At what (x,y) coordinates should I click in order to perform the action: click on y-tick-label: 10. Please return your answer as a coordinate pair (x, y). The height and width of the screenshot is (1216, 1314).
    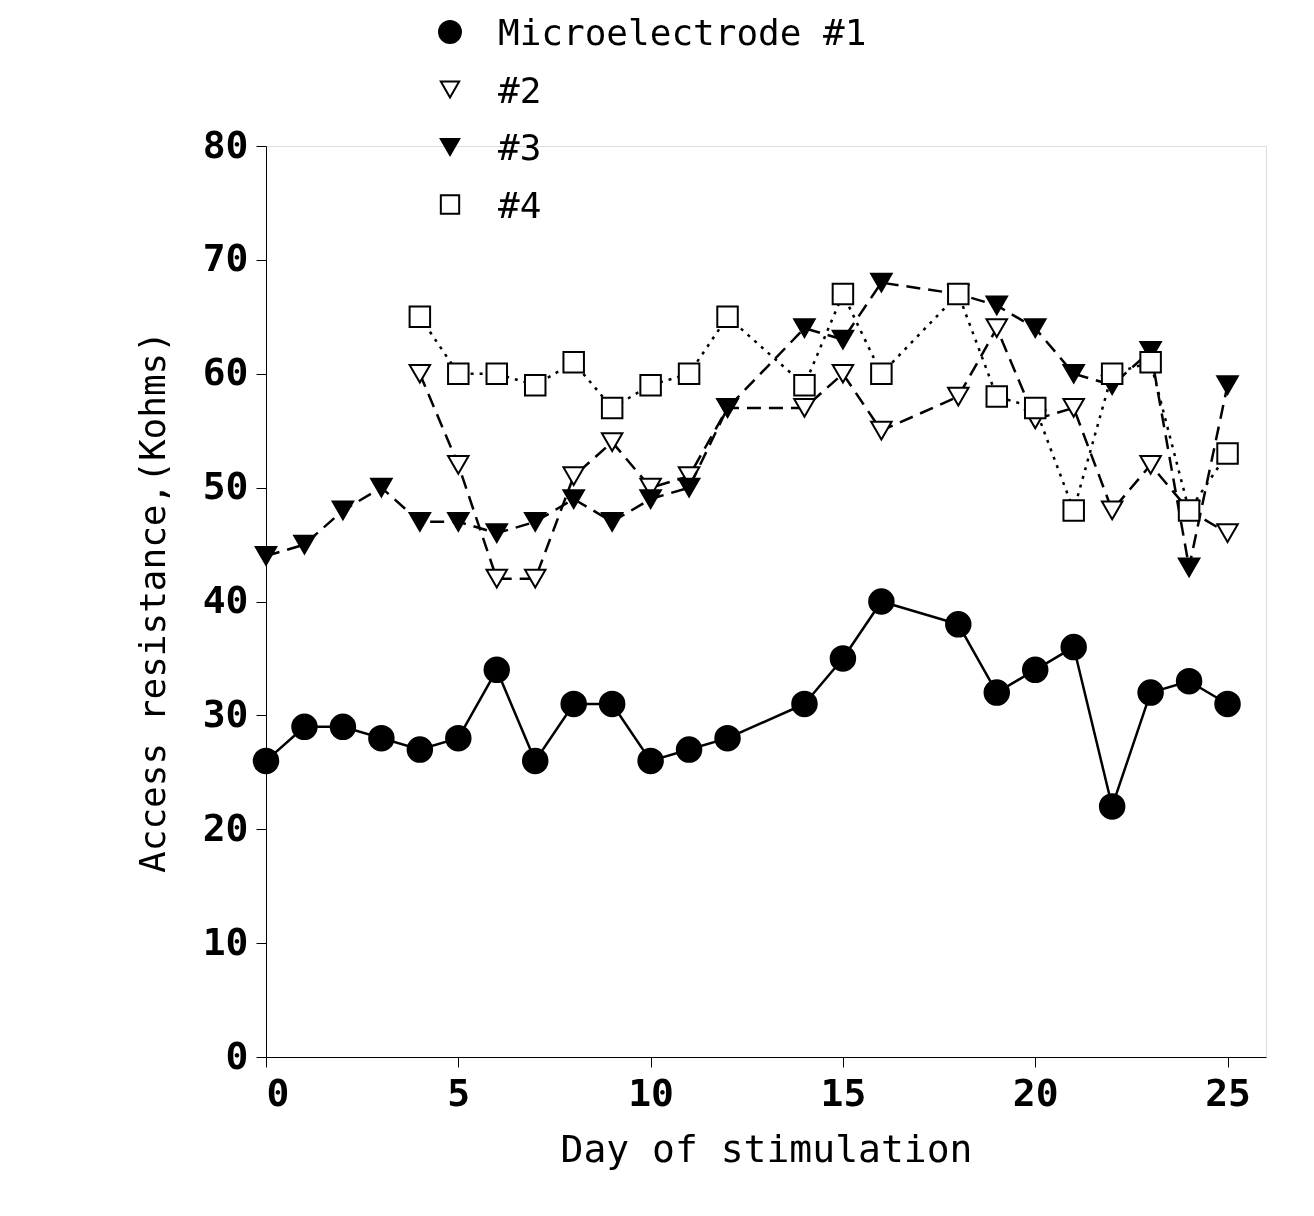
    Looking at the image, I should click on (225, 941).